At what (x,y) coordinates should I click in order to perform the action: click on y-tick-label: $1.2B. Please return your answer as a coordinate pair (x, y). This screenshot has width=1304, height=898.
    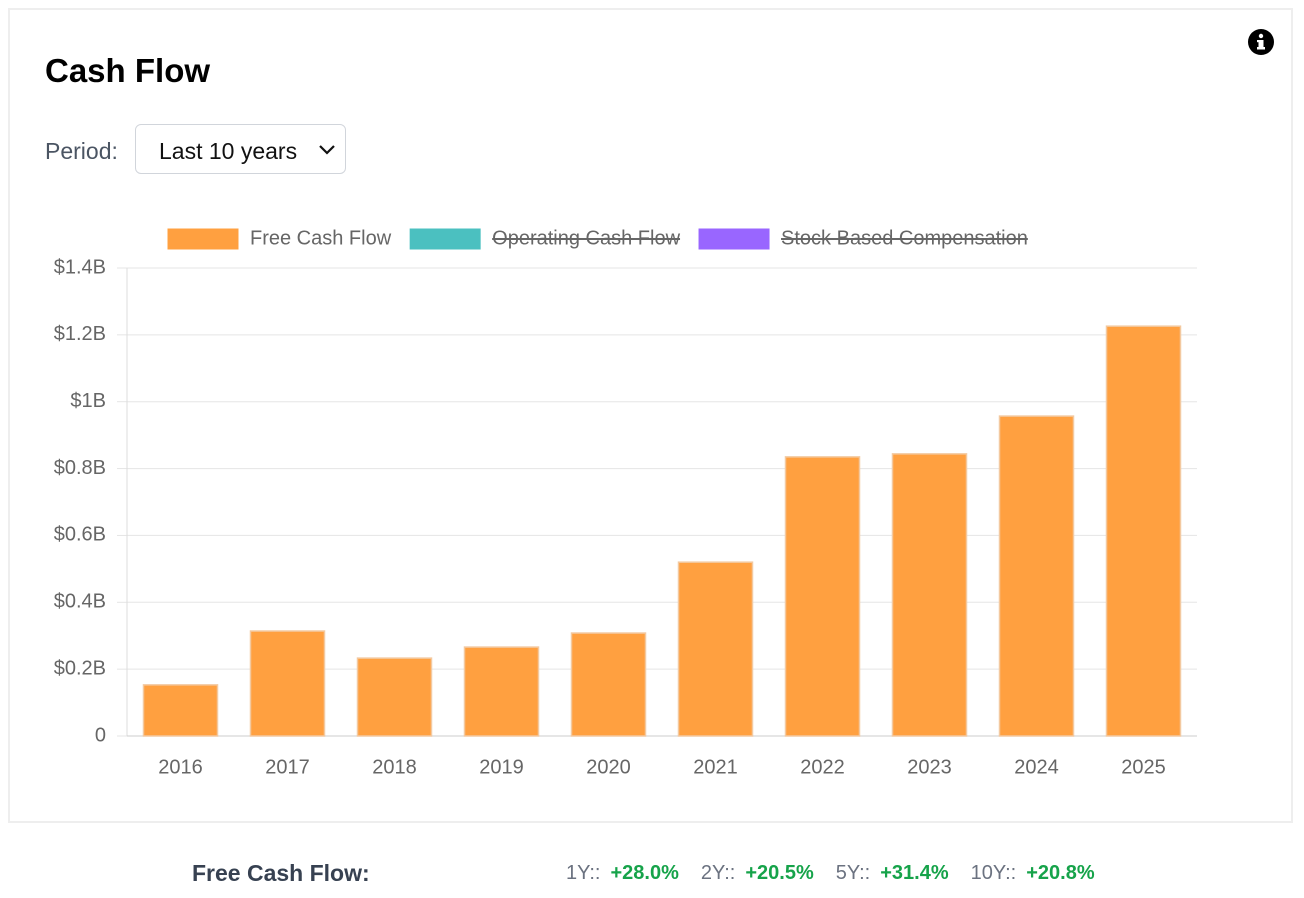
    Looking at the image, I should click on (80, 334).